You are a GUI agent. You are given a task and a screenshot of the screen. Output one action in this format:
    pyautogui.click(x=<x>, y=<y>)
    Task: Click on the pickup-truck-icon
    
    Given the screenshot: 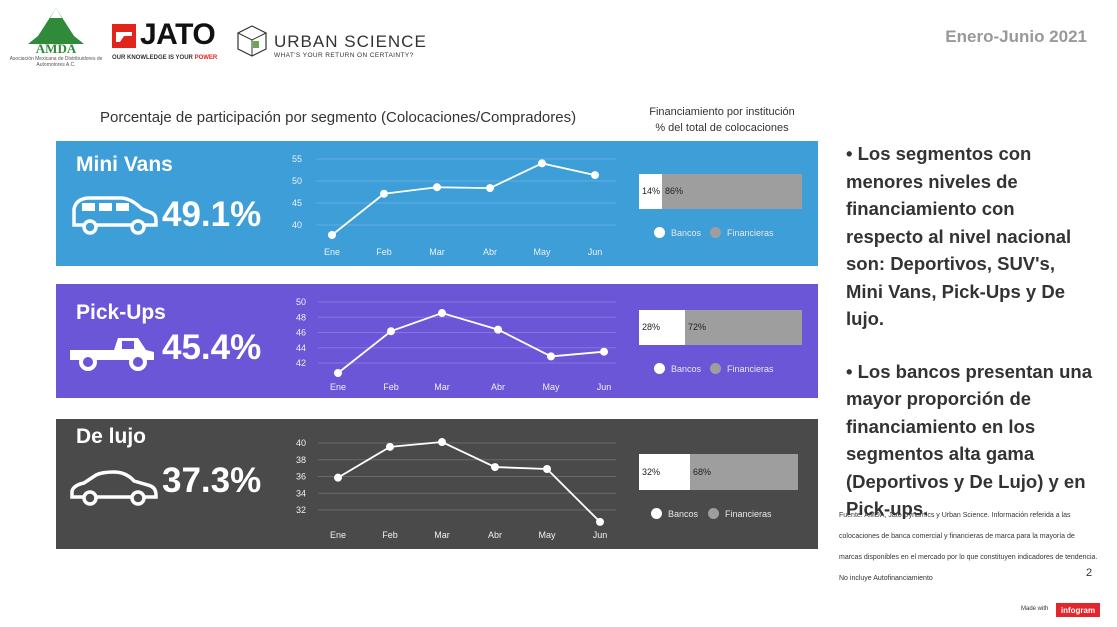 What is the action you would take?
    pyautogui.click(x=113, y=354)
    